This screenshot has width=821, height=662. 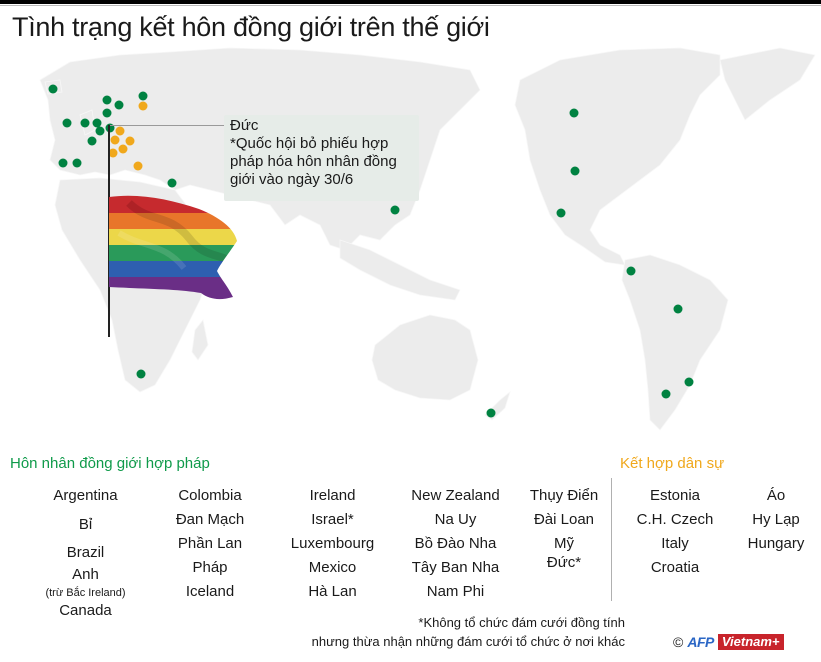 I want to click on country-label: Luxembourg, so click(x=332, y=543).